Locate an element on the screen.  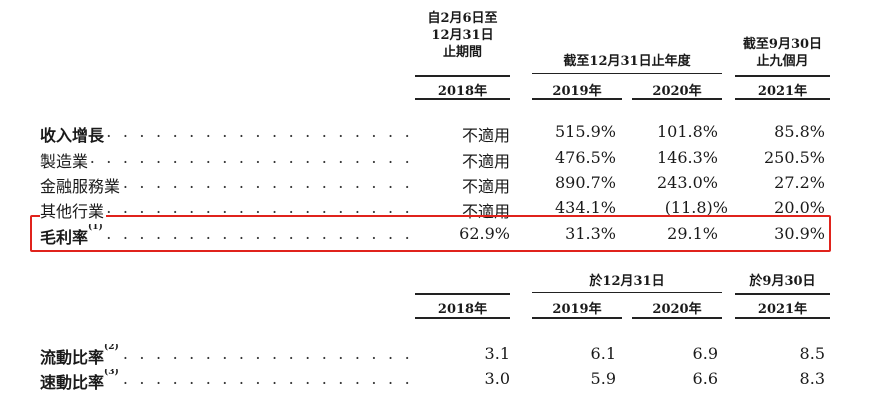
cell-2020: 6.6 is located at coordinates (705, 378).